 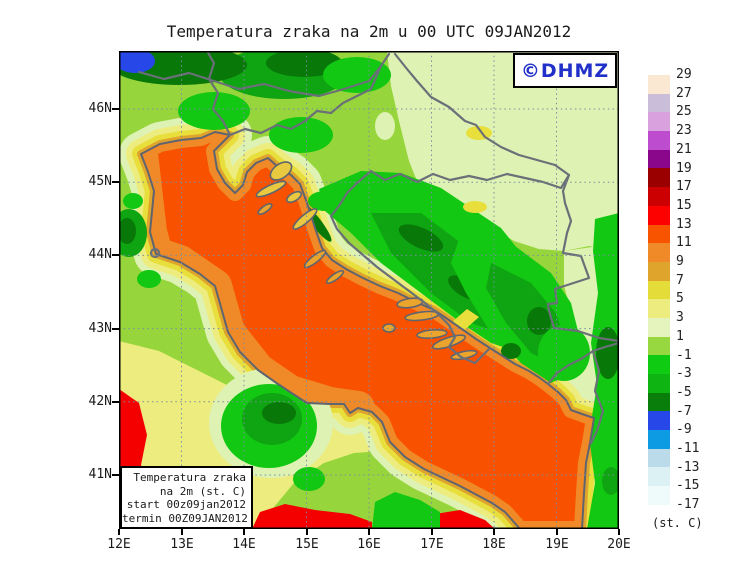 I want to click on colorbar-tick-label: -3, so click(x=684, y=374).